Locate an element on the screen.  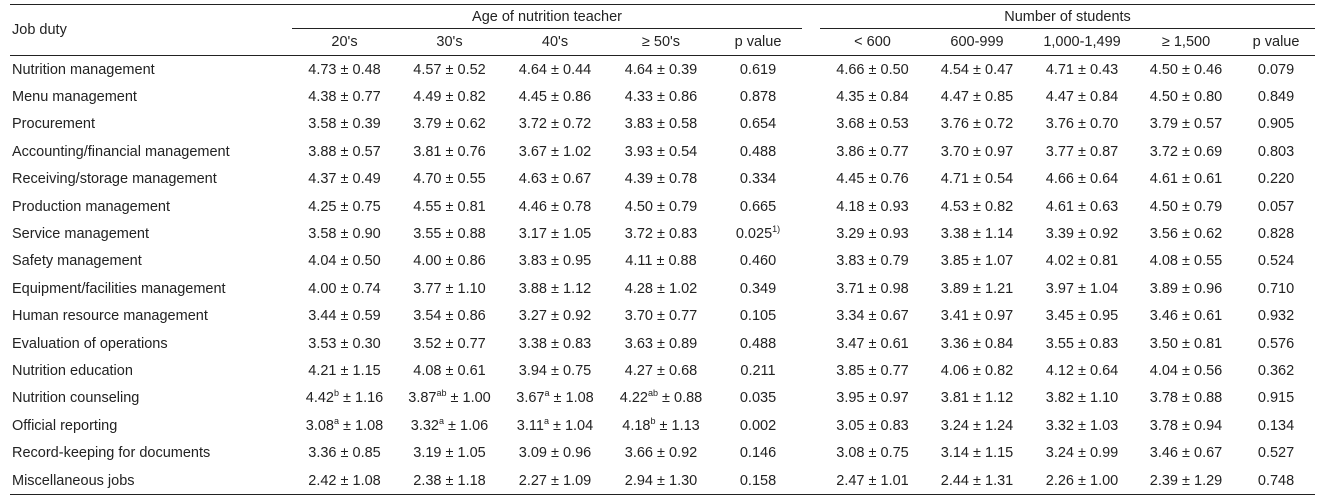
sd-value: 0.83 is located at coordinates (683, 234).